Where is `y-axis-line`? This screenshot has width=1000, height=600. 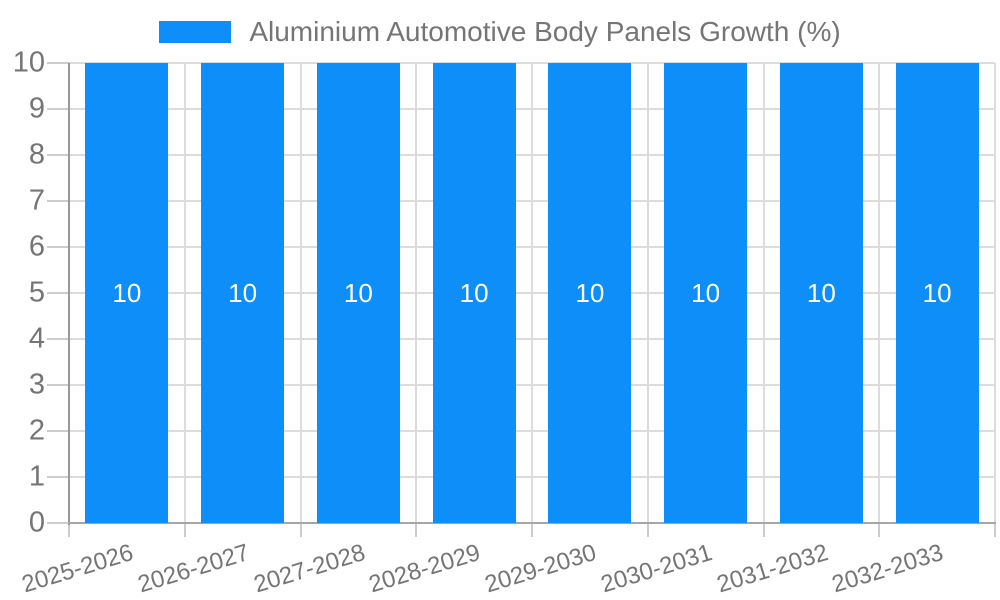 y-axis-line is located at coordinates (69, 294).